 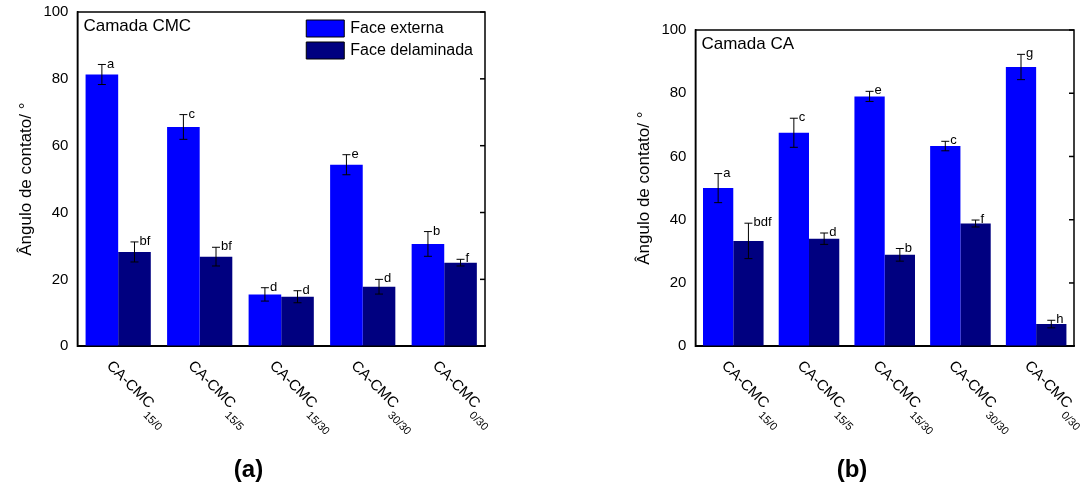 What do you see at coordinates (412, 49) in the screenshot?
I see `legend-label: Face delaminada` at bounding box center [412, 49].